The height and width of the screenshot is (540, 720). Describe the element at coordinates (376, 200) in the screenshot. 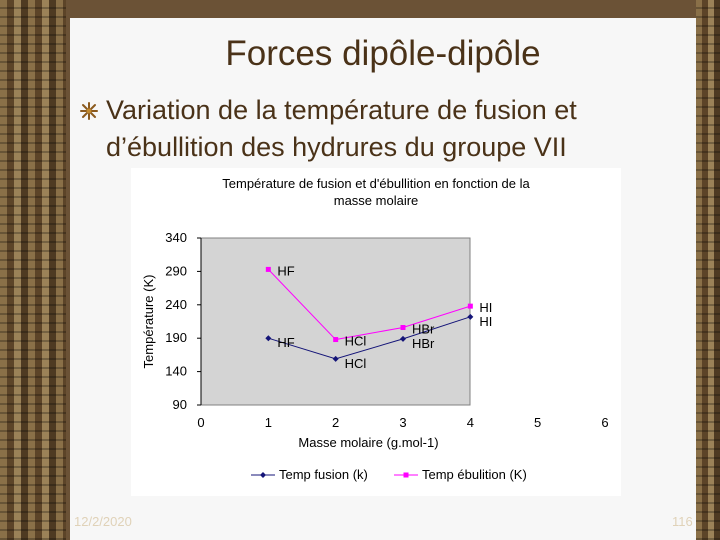

I see `chart-title-line-2: masse molaire` at that location.